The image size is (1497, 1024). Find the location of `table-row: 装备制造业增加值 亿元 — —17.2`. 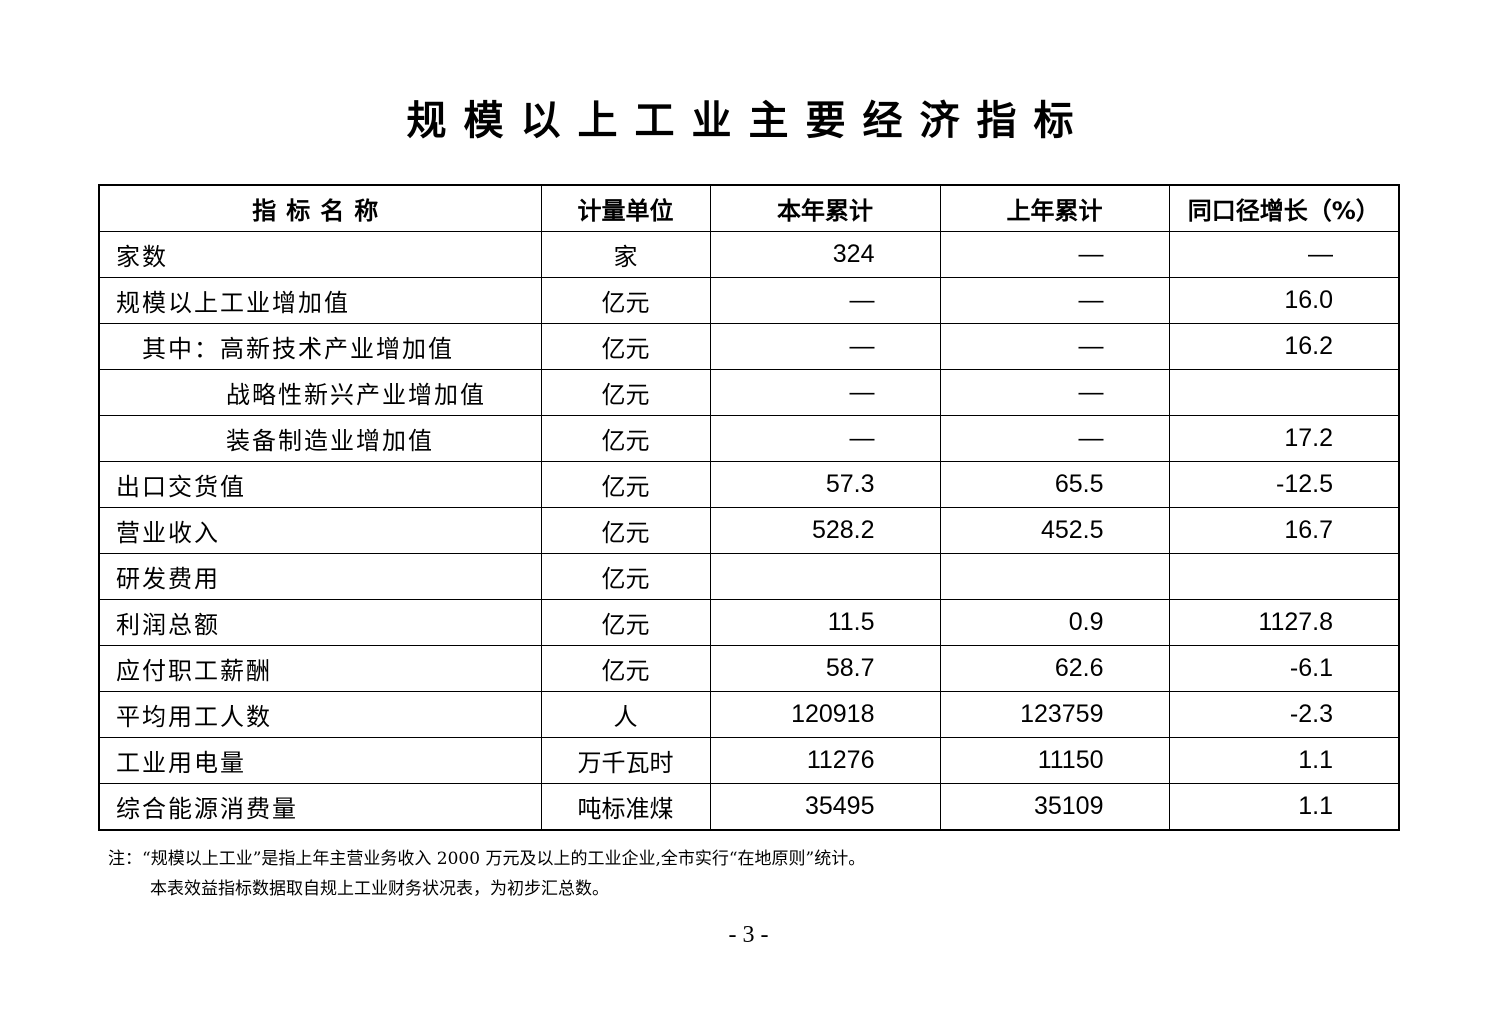

table-row: 装备制造业增加值 亿元 — —17.2 is located at coordinates (749, 438).